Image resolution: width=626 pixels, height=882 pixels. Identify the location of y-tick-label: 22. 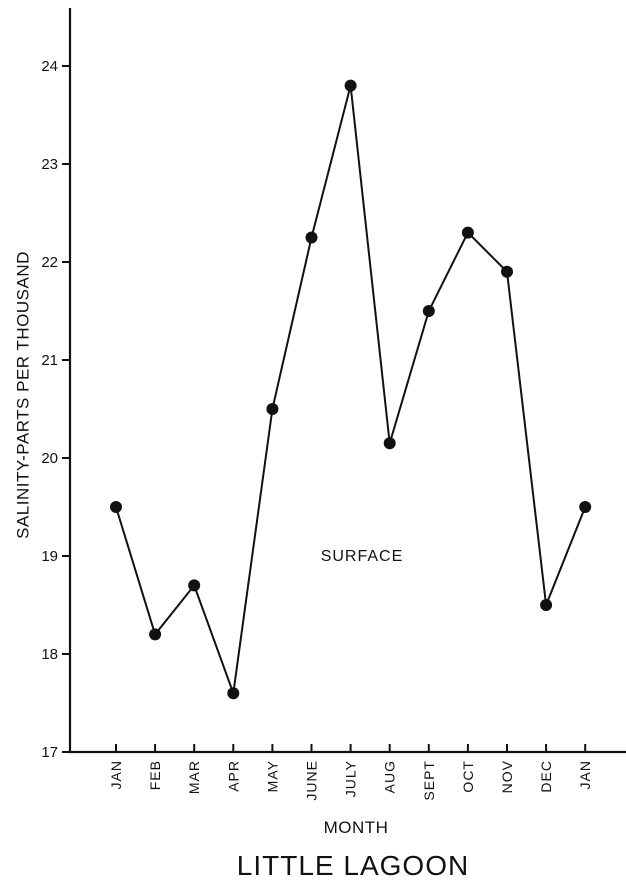
(49, 262).